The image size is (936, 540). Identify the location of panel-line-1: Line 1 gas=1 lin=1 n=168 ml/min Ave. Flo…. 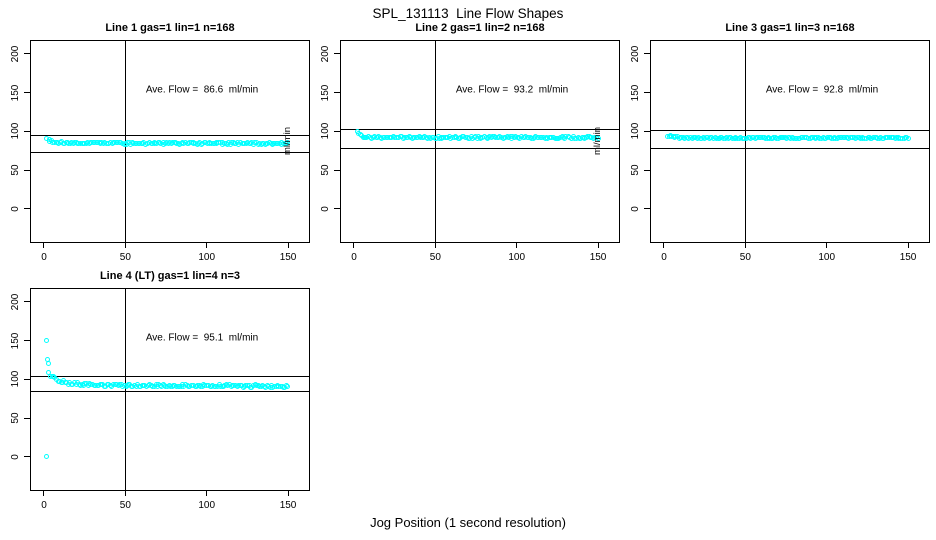
(160, 142).